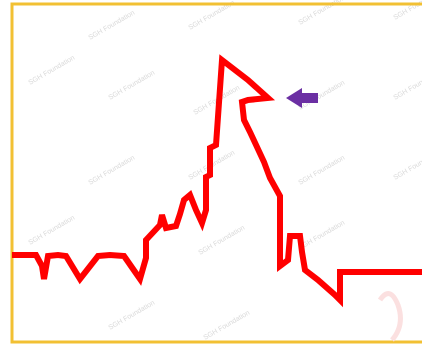  I want to click on watermark-logo, so click(390, 316).